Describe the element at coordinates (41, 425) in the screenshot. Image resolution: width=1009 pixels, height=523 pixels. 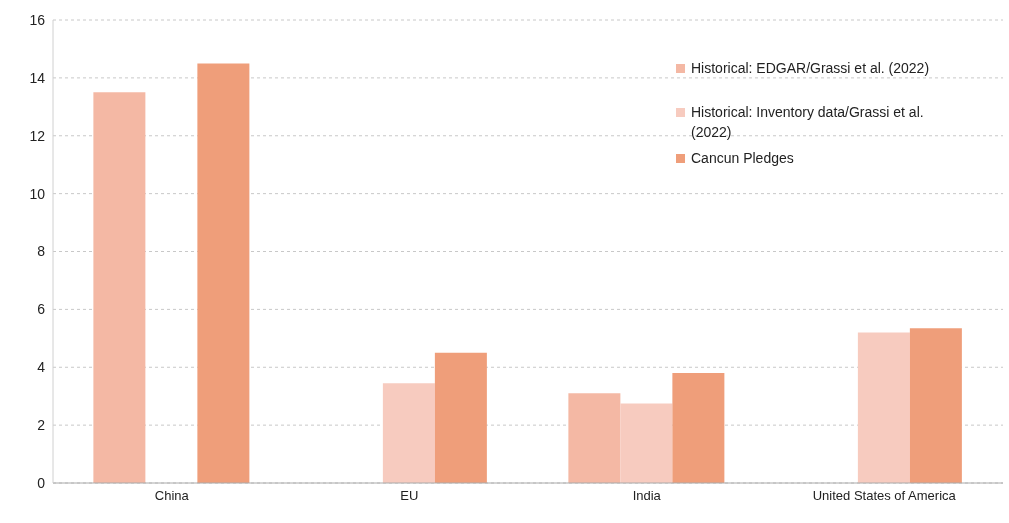
I see `y-tick-label: 2` at that location.